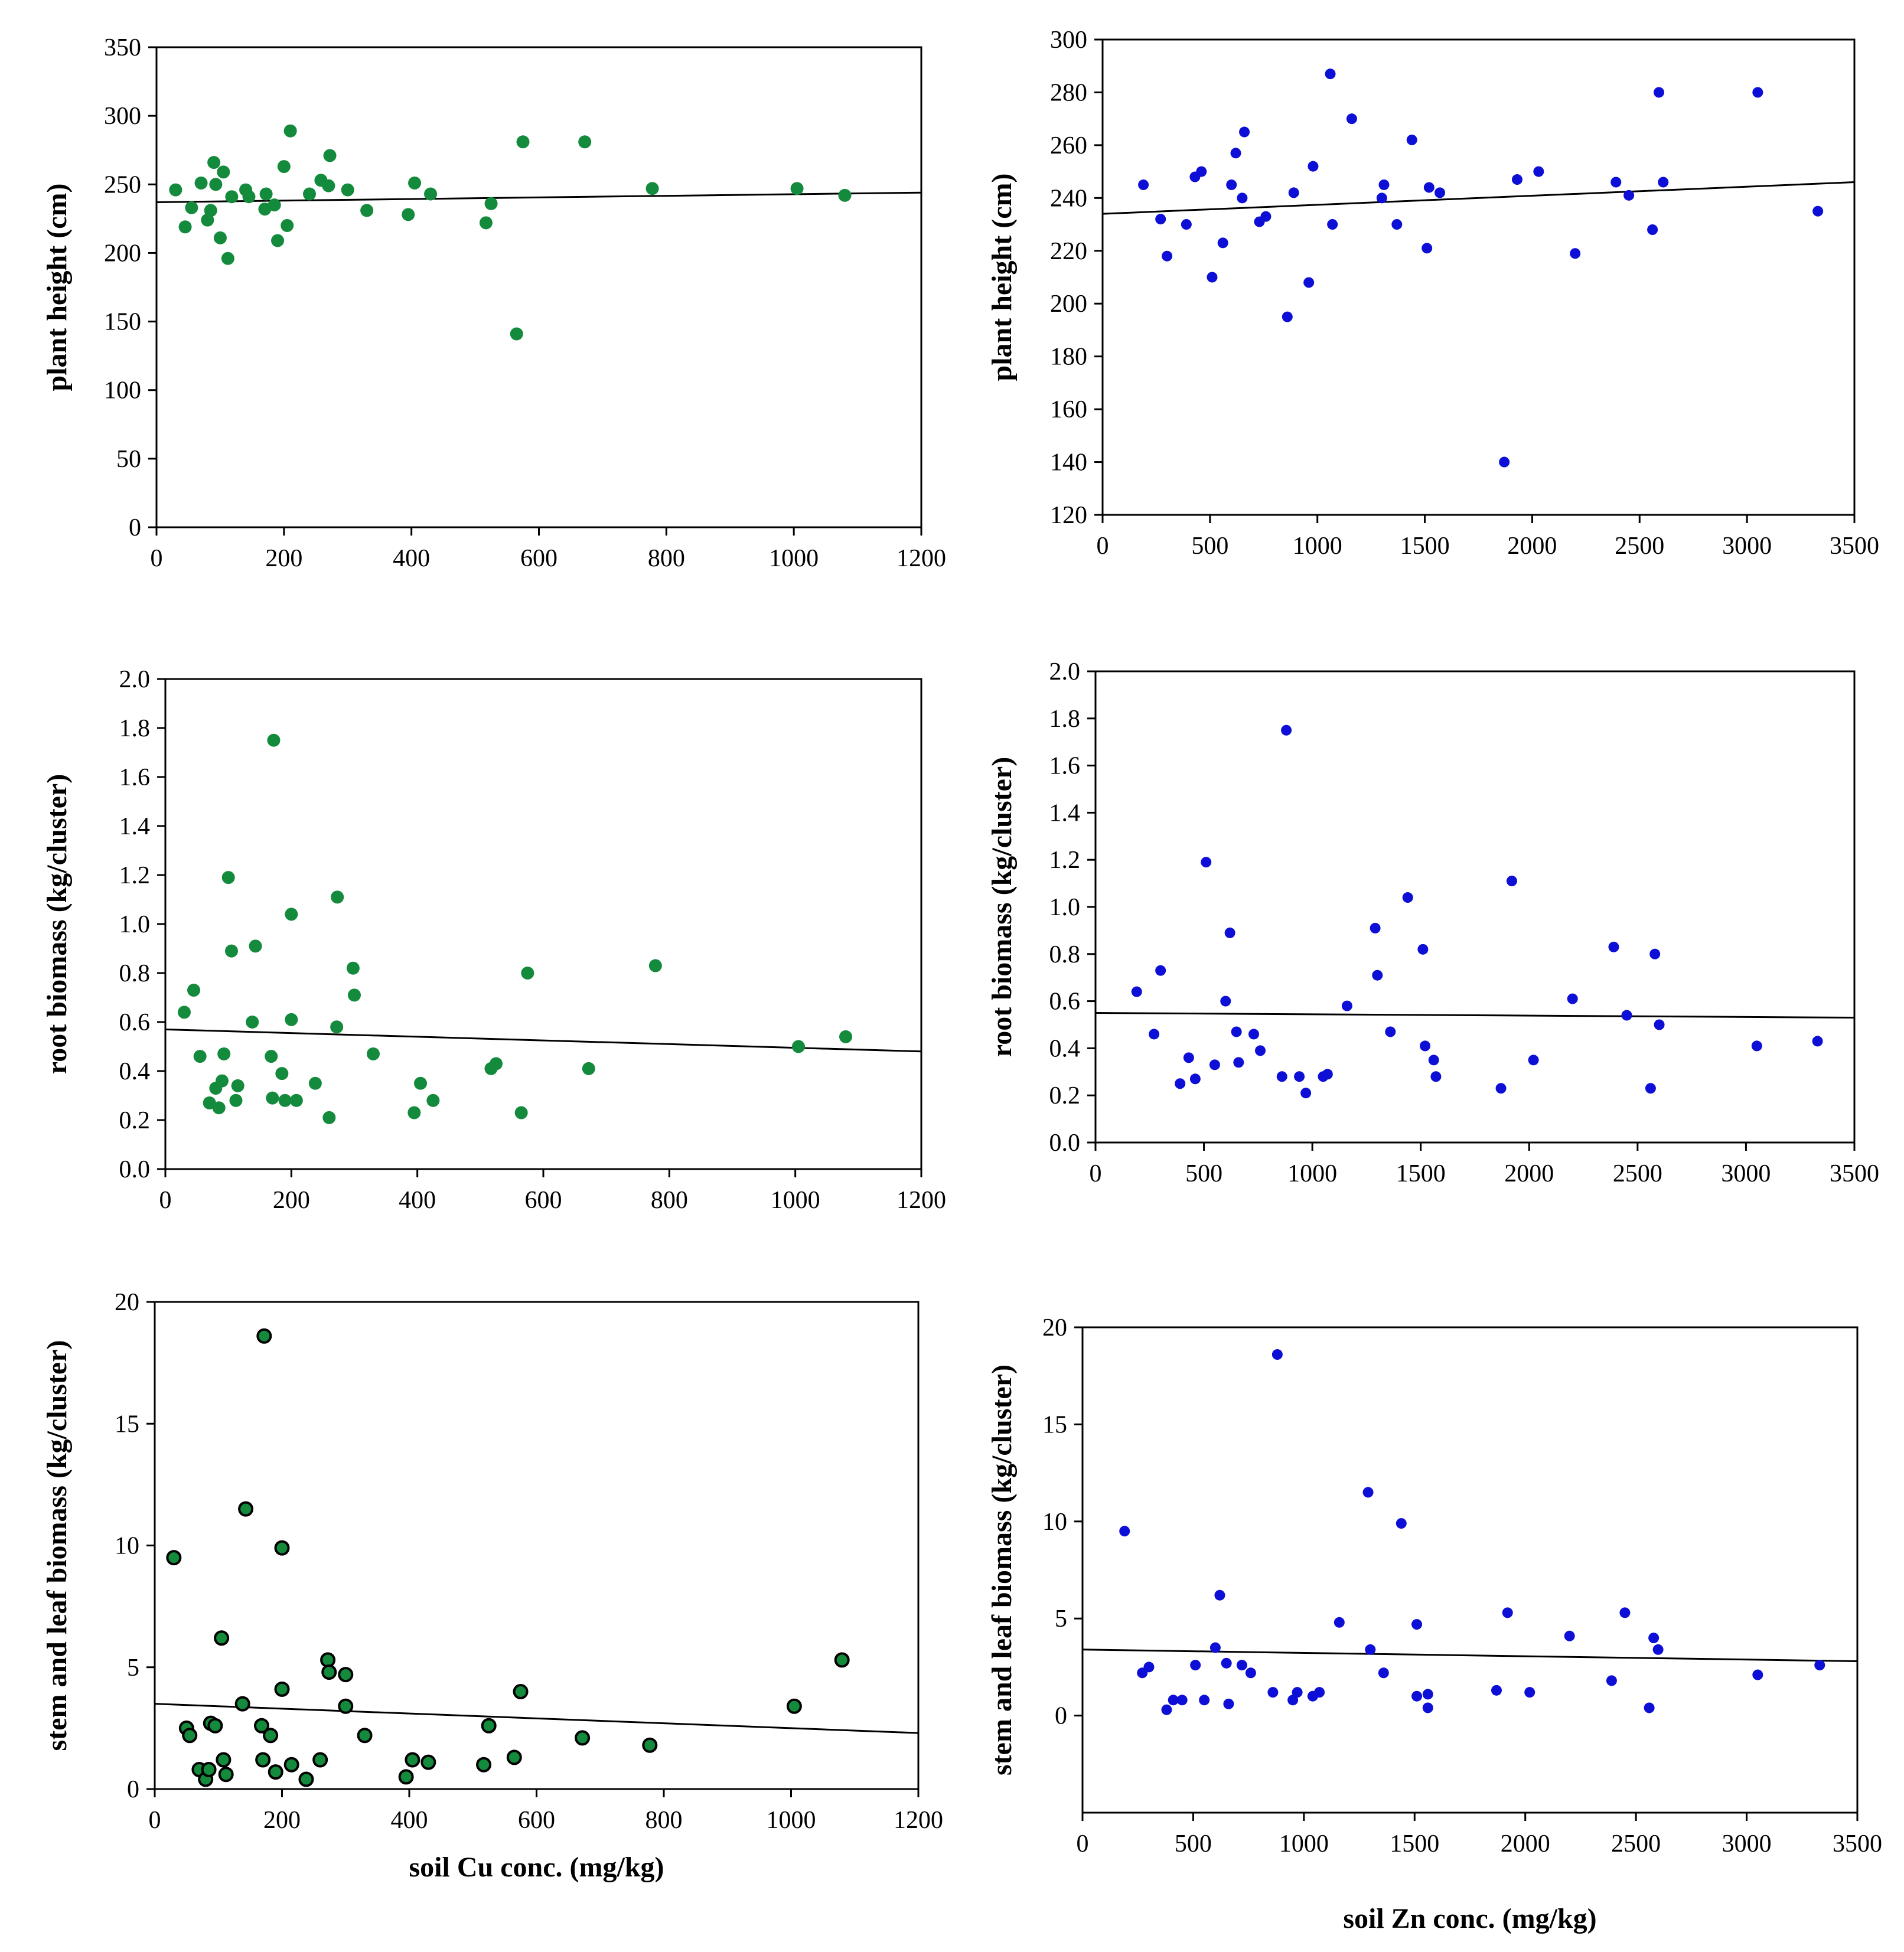 The image size is (1904, 1952). Describe the element at coordinates (123, 390) in the screenshot. I see `y-tick-label: 100` at that location.